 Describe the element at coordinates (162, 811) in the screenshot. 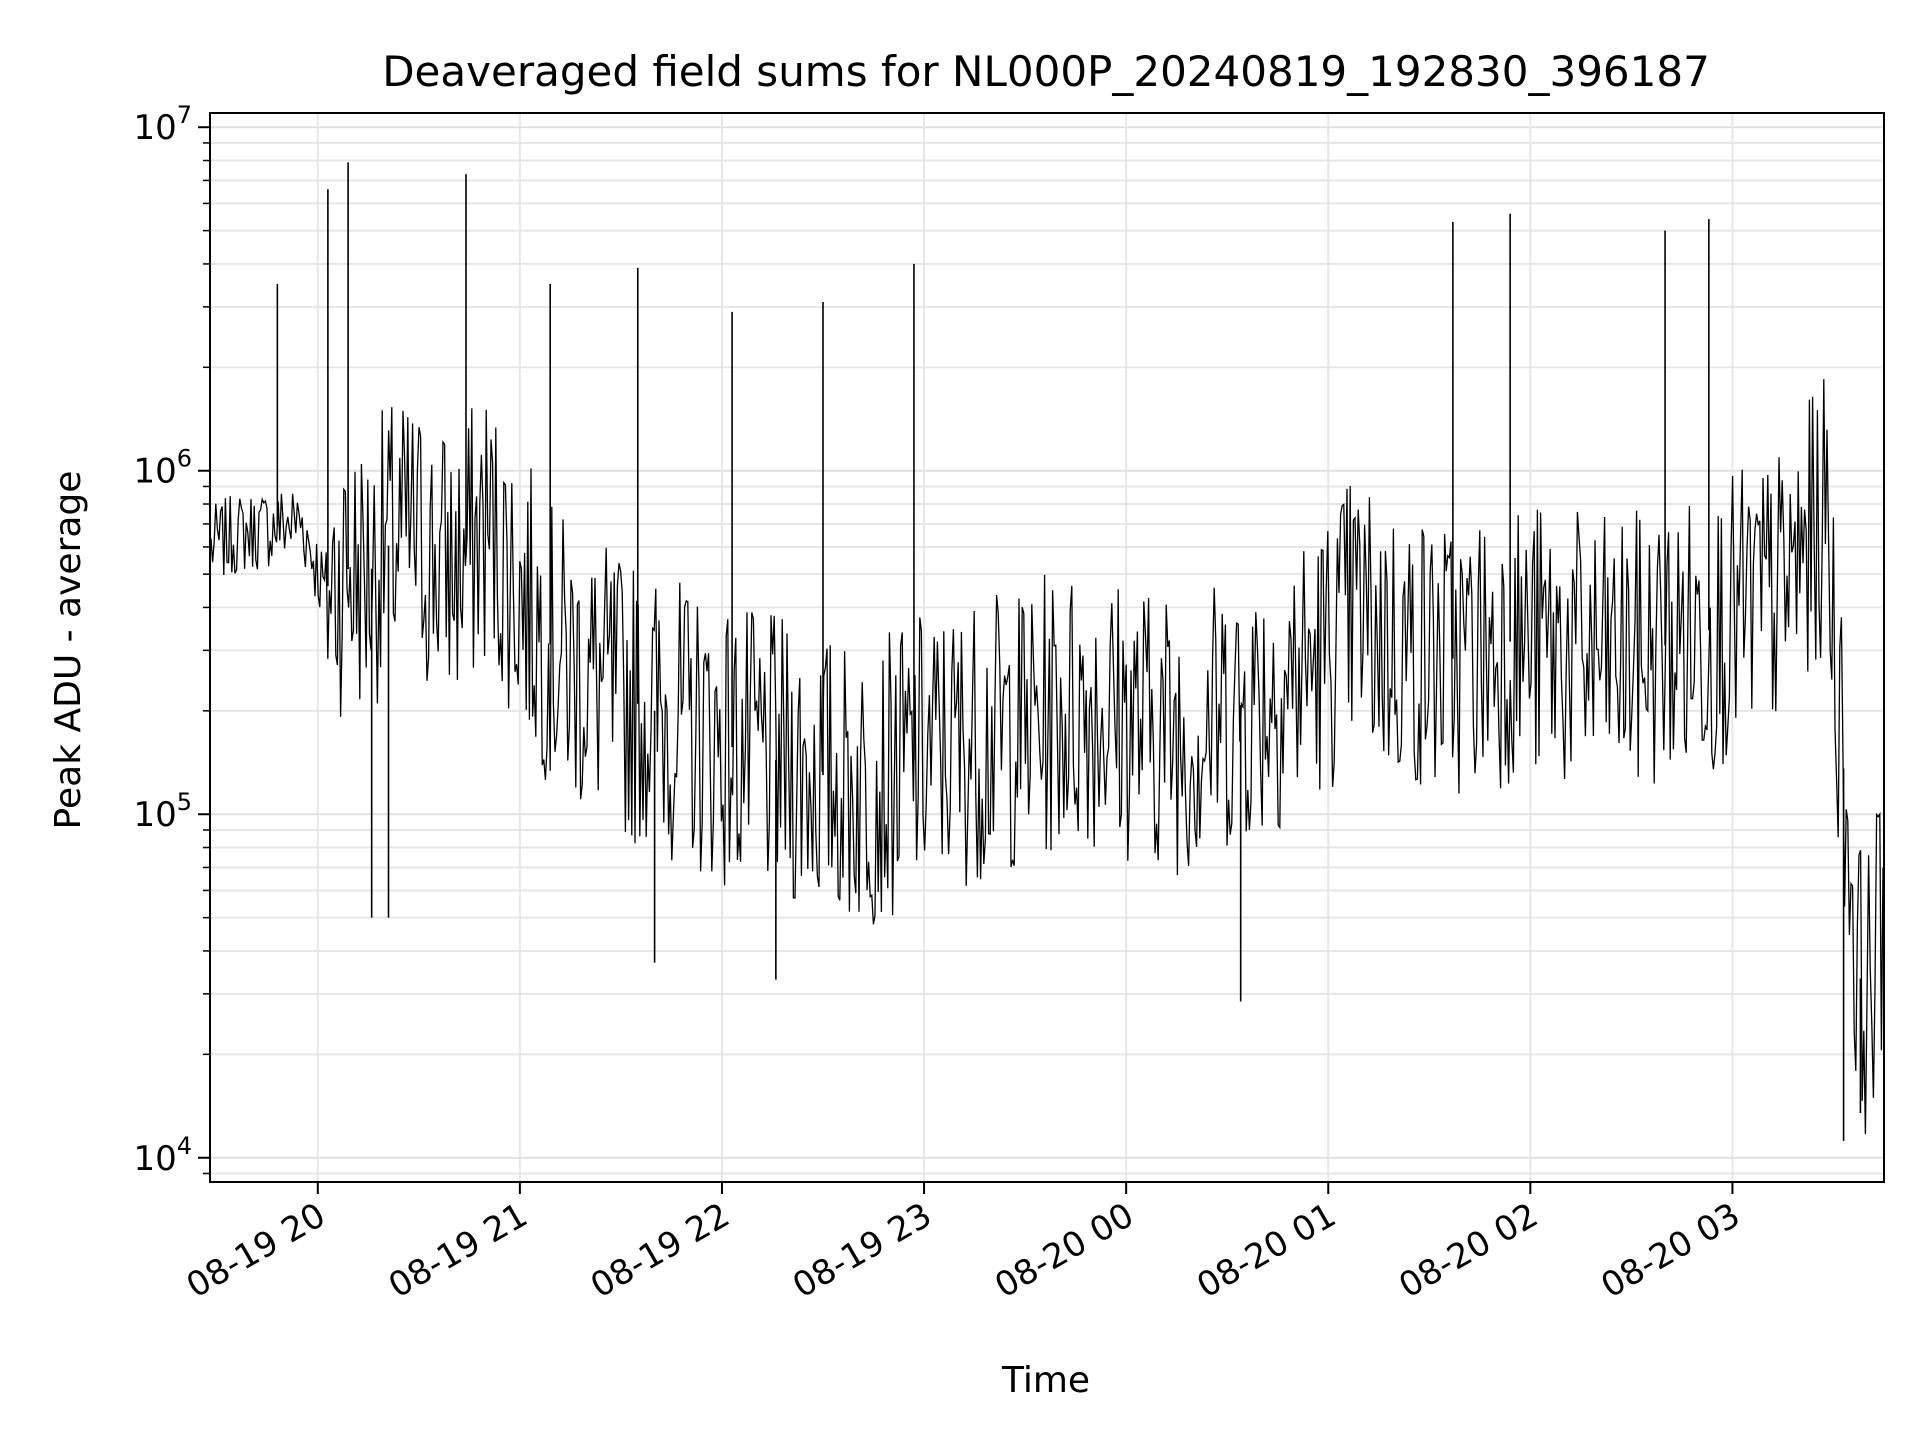

I see `y-tick-label: 10⁵` at that location.